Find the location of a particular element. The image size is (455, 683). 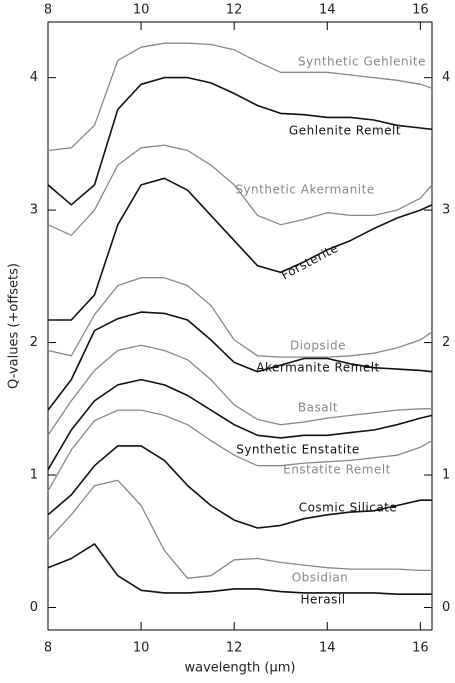

series-label: Synthetic Gehlenite is located at coordinates (362, 62).